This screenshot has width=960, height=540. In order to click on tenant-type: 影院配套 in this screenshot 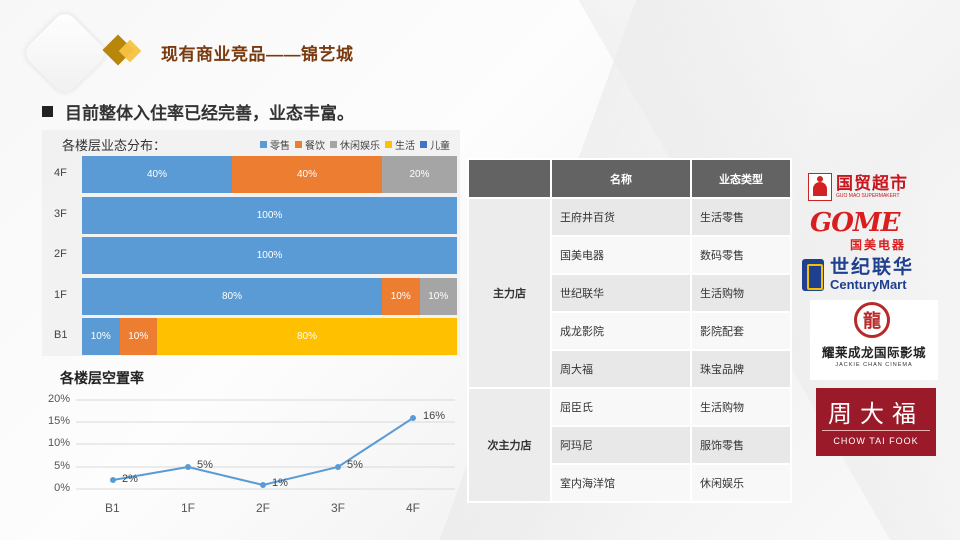, I will do `click(741, 331)`.